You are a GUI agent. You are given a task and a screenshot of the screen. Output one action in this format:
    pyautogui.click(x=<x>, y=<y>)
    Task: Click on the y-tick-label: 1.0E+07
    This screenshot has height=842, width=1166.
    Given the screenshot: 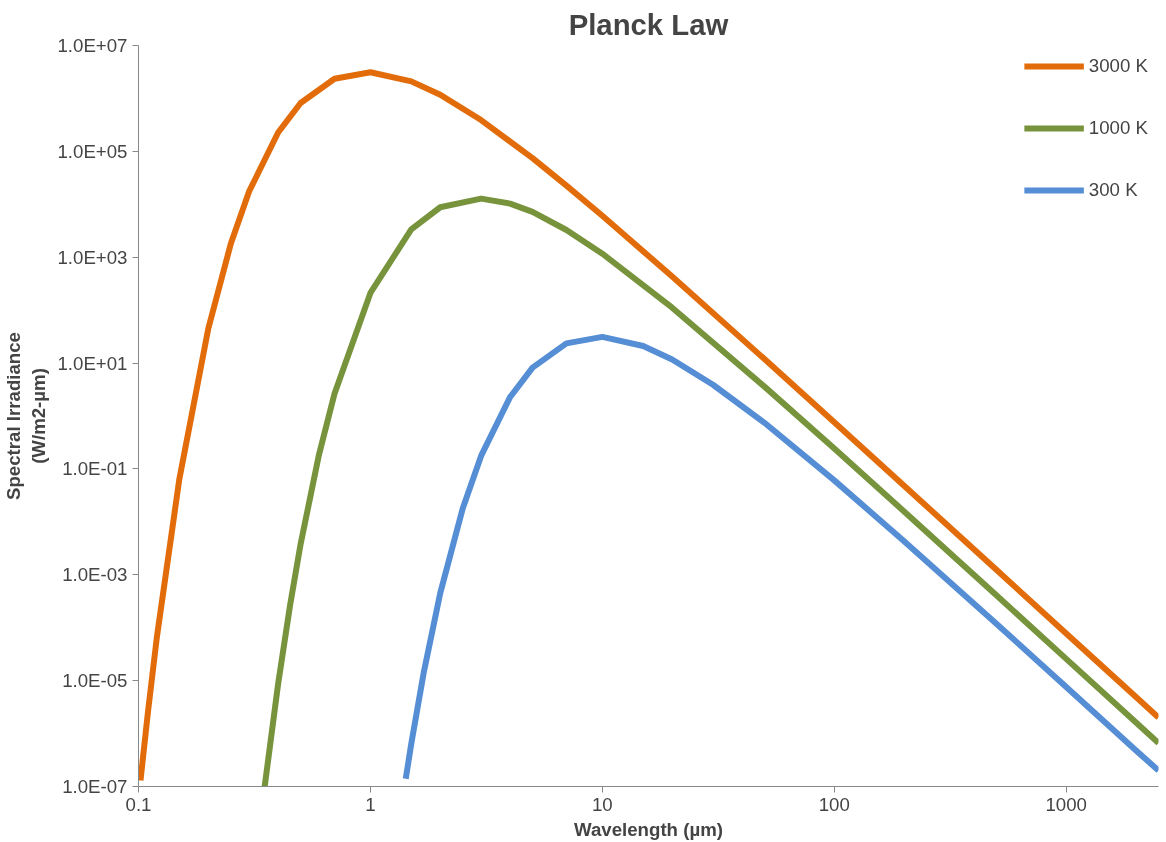 What is the action you would take?
    pyautogui.click(x=92, y=45)
    